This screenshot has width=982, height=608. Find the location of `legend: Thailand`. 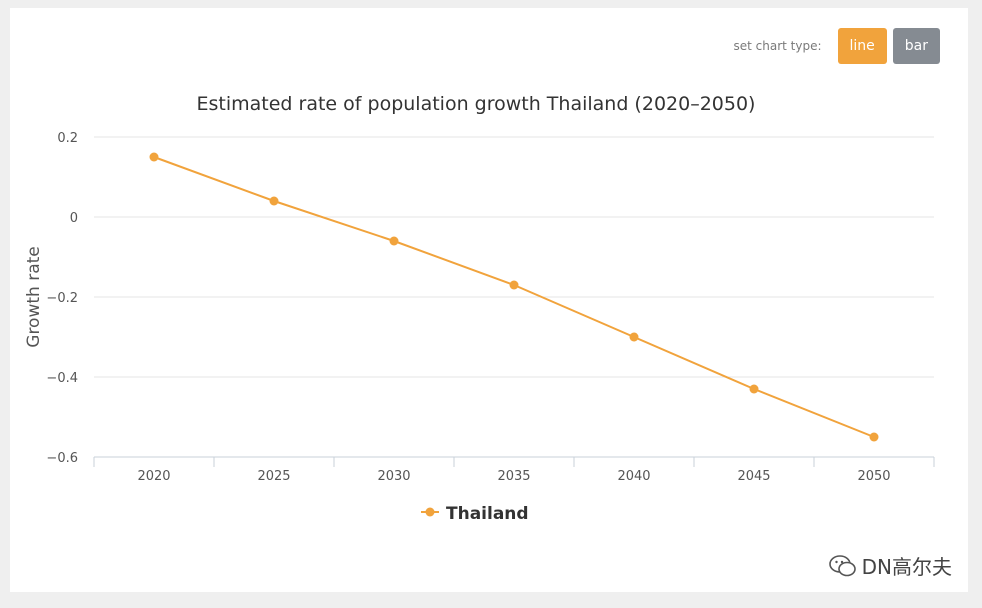

legend: Thailand is located at coordinates (475, 514).